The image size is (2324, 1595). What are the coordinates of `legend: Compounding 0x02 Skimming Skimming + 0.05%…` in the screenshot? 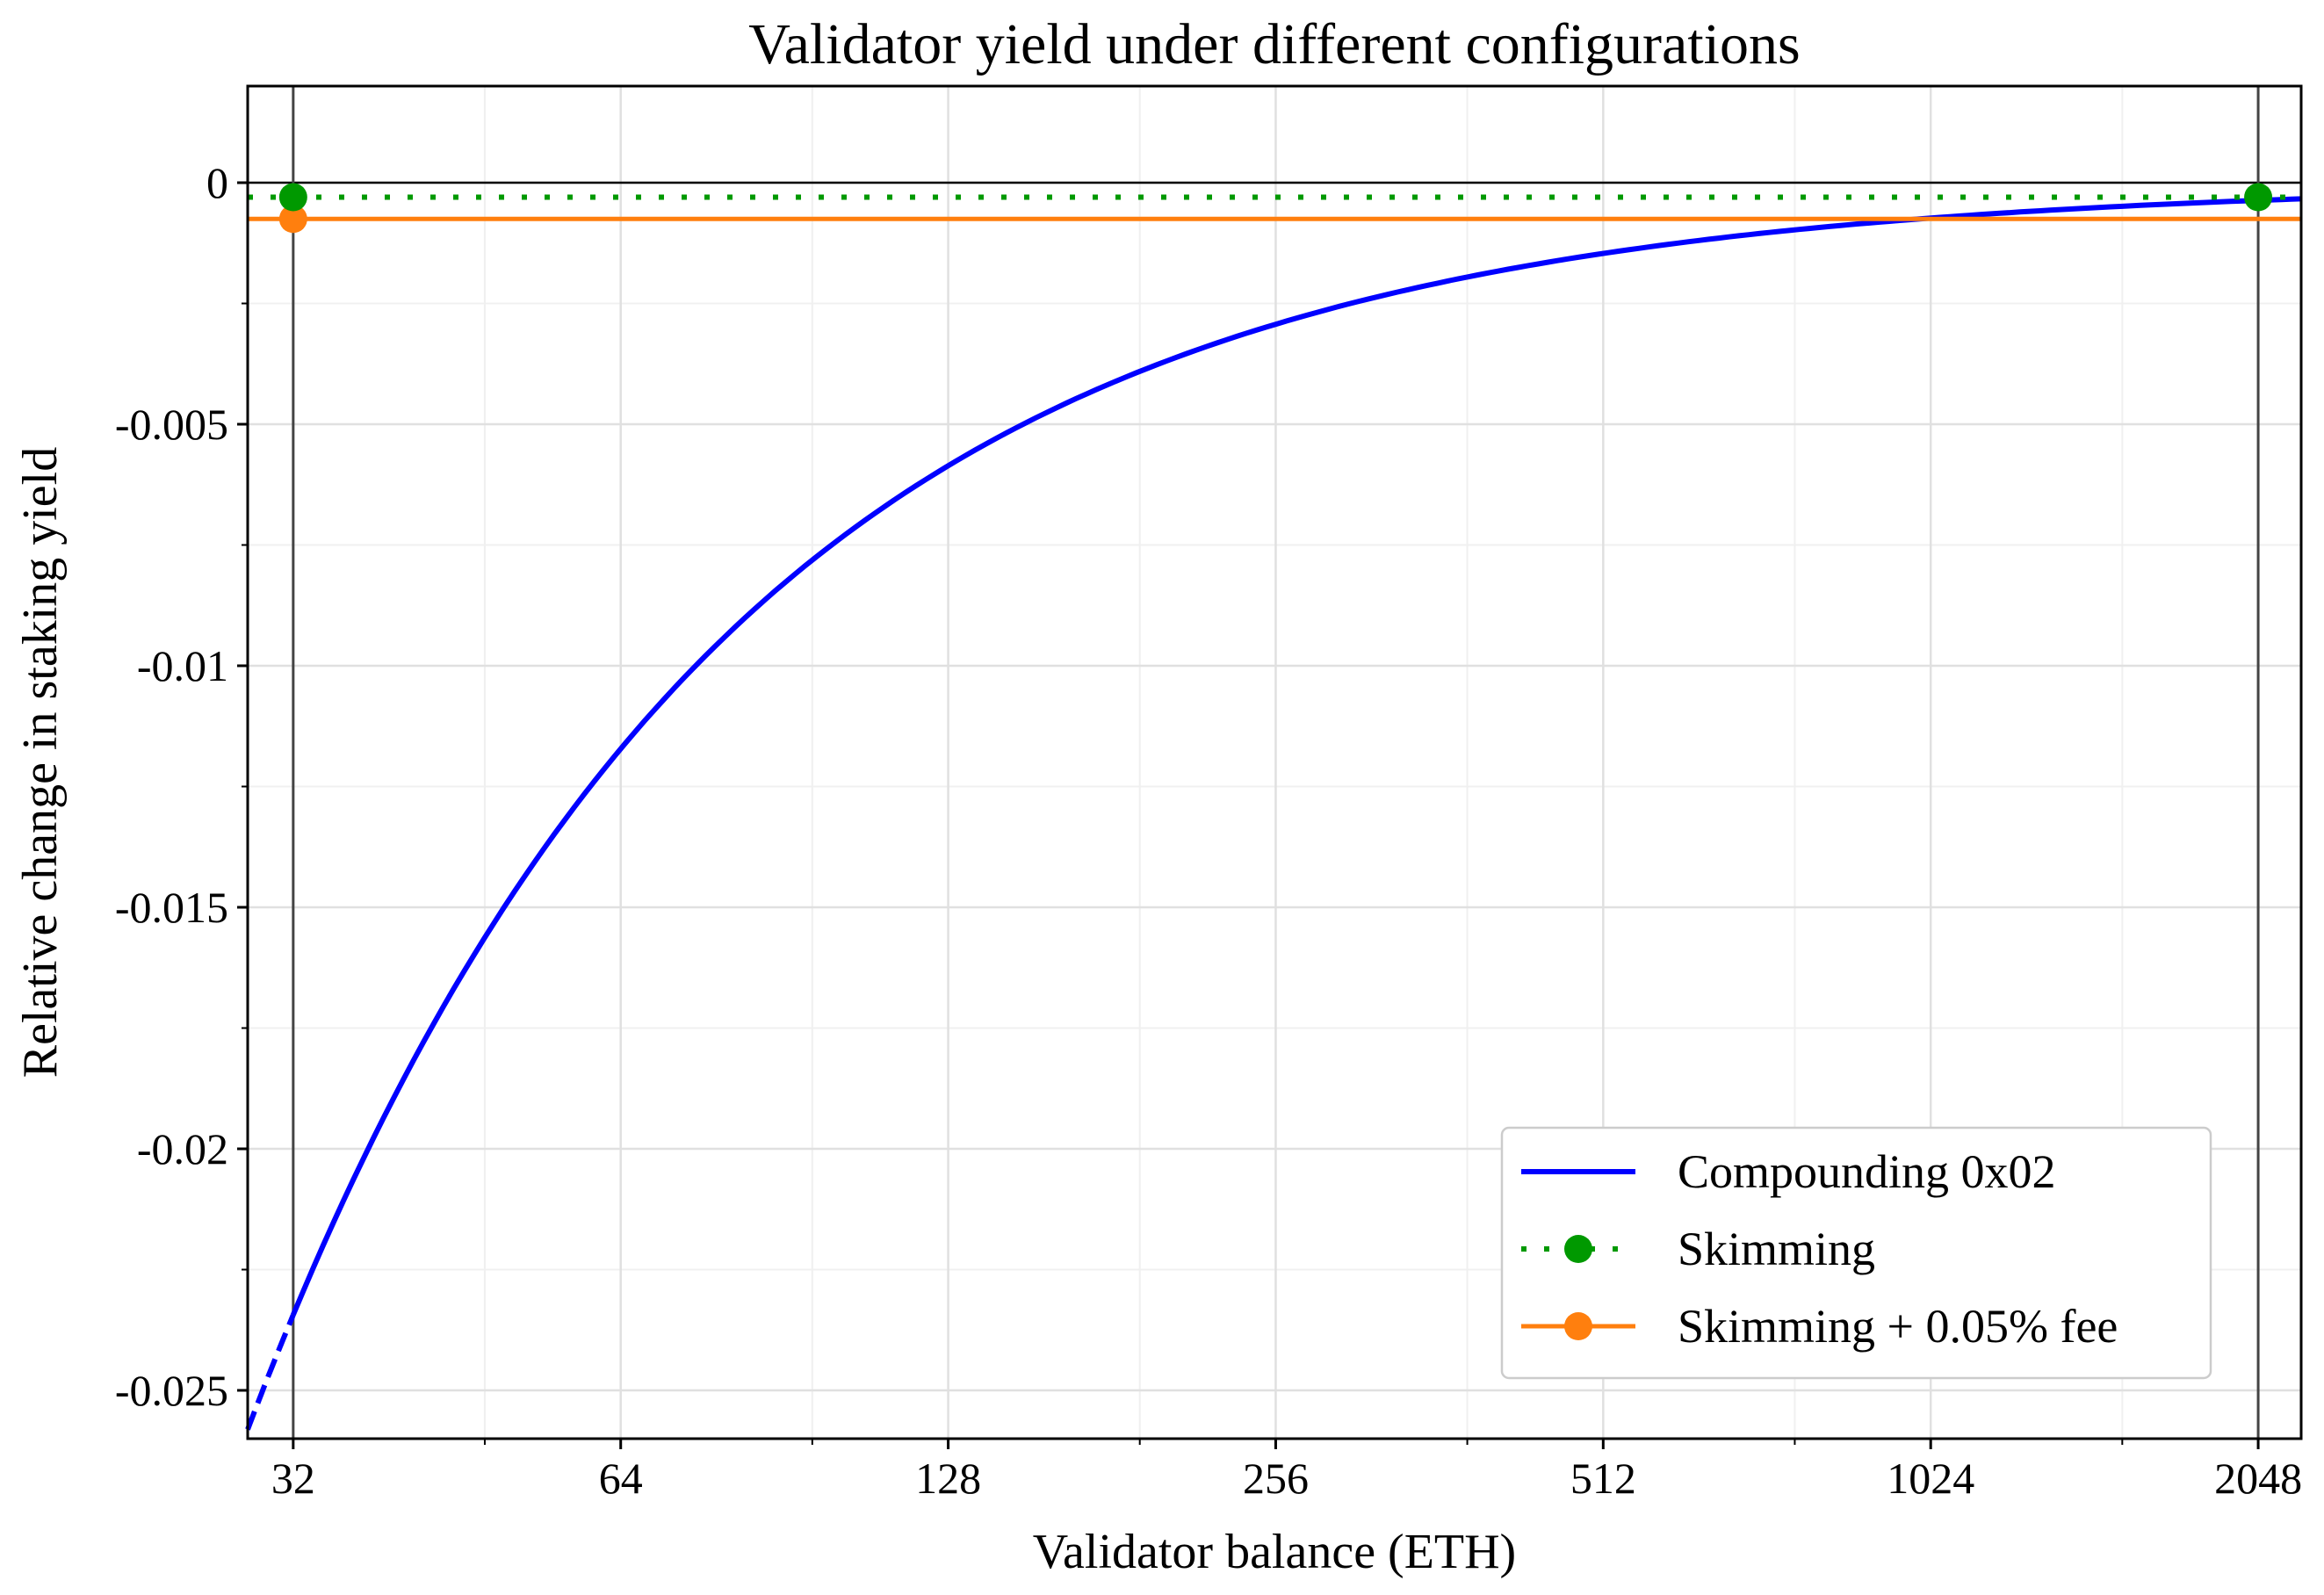 It's located at (1856, 1253).